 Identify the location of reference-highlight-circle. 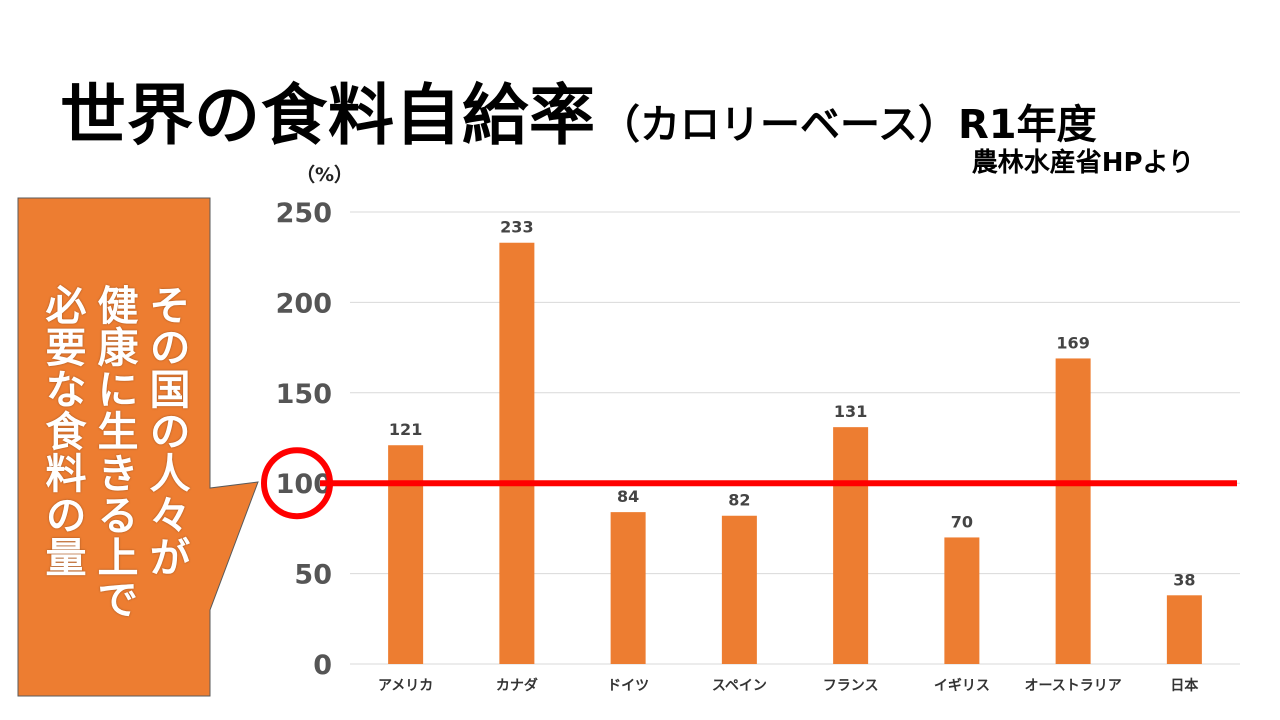
(297, 483).